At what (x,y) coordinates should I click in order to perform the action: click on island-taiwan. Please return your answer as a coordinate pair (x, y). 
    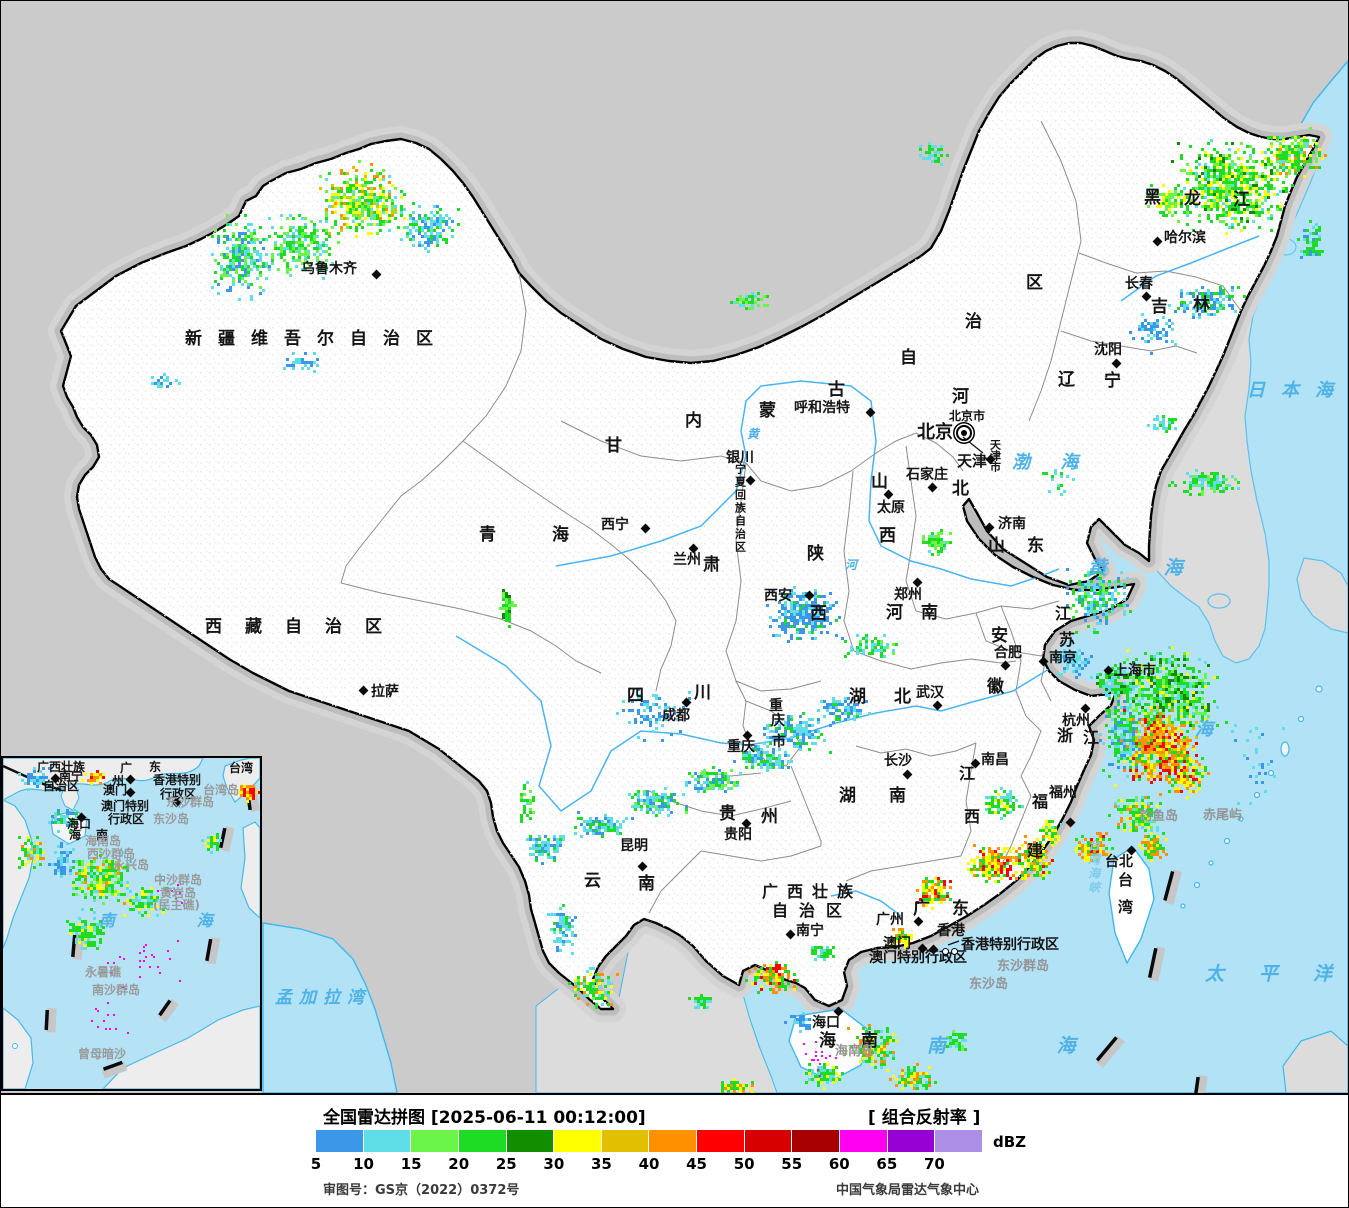
    Looking at the image, I should click on (1131, 905).